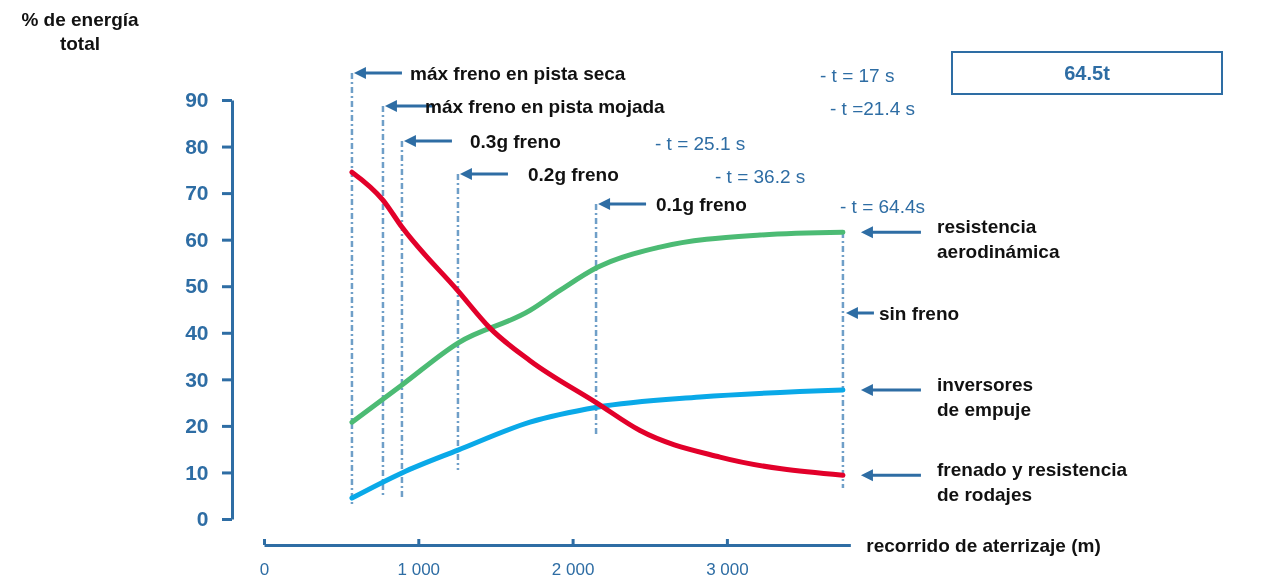 This screenshot has width=1263, height=583. Describe the element at coordinates (197, 379) in the screenshot. I see `y-tick-label: 30` at that location.